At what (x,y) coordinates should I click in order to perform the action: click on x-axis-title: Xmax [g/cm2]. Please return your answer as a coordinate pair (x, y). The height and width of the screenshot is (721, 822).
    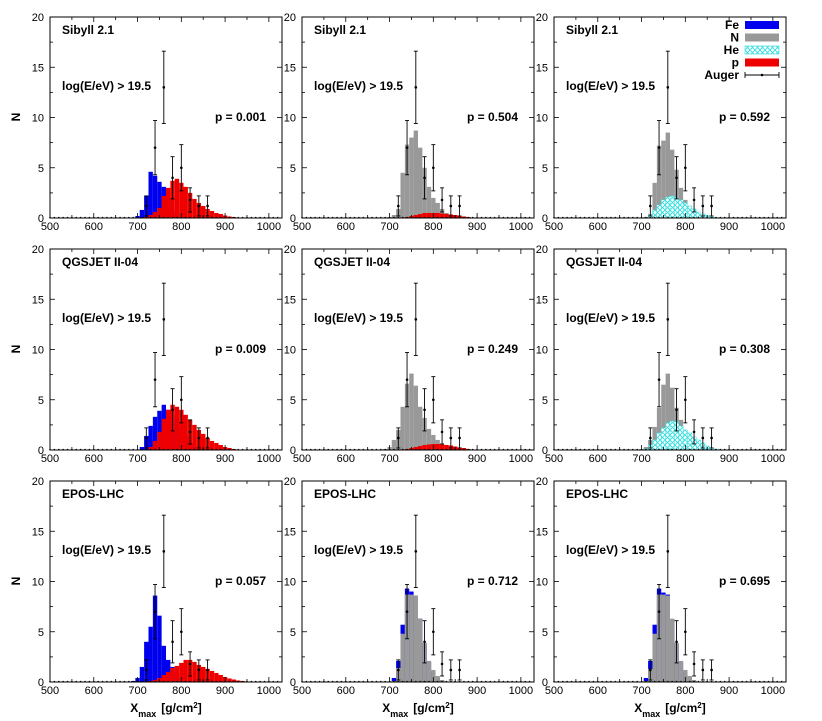
    Looking at the image, I should click on (418, 710).